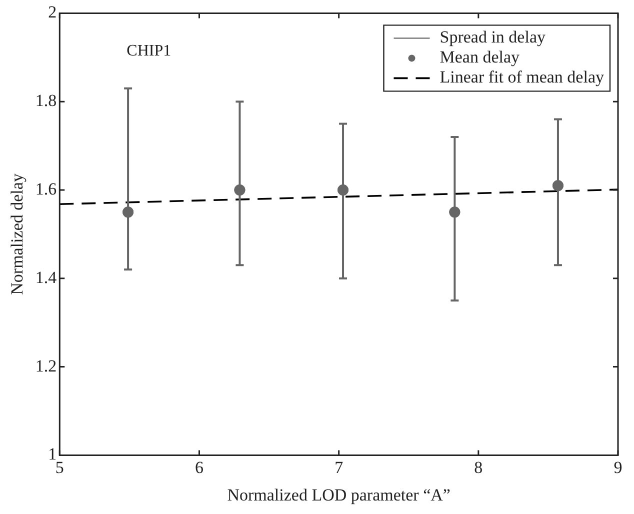  Describe the element at coordinates (493, 37) in the screenshot. I see `legend-label: Spread in delay` at that location.